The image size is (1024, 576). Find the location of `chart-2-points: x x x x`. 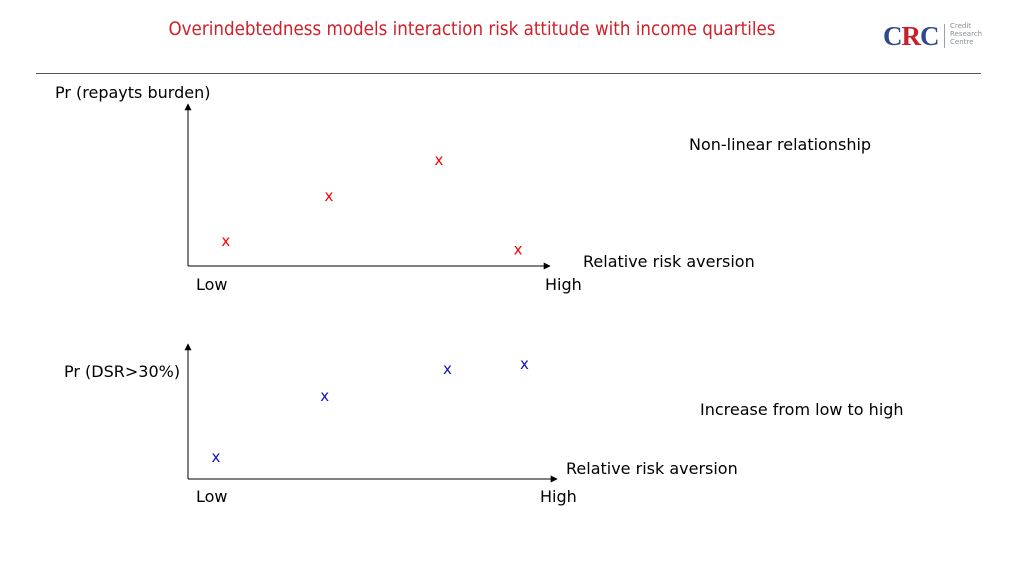

chart-2-points: x x x x is located at coordinates (371, 410).